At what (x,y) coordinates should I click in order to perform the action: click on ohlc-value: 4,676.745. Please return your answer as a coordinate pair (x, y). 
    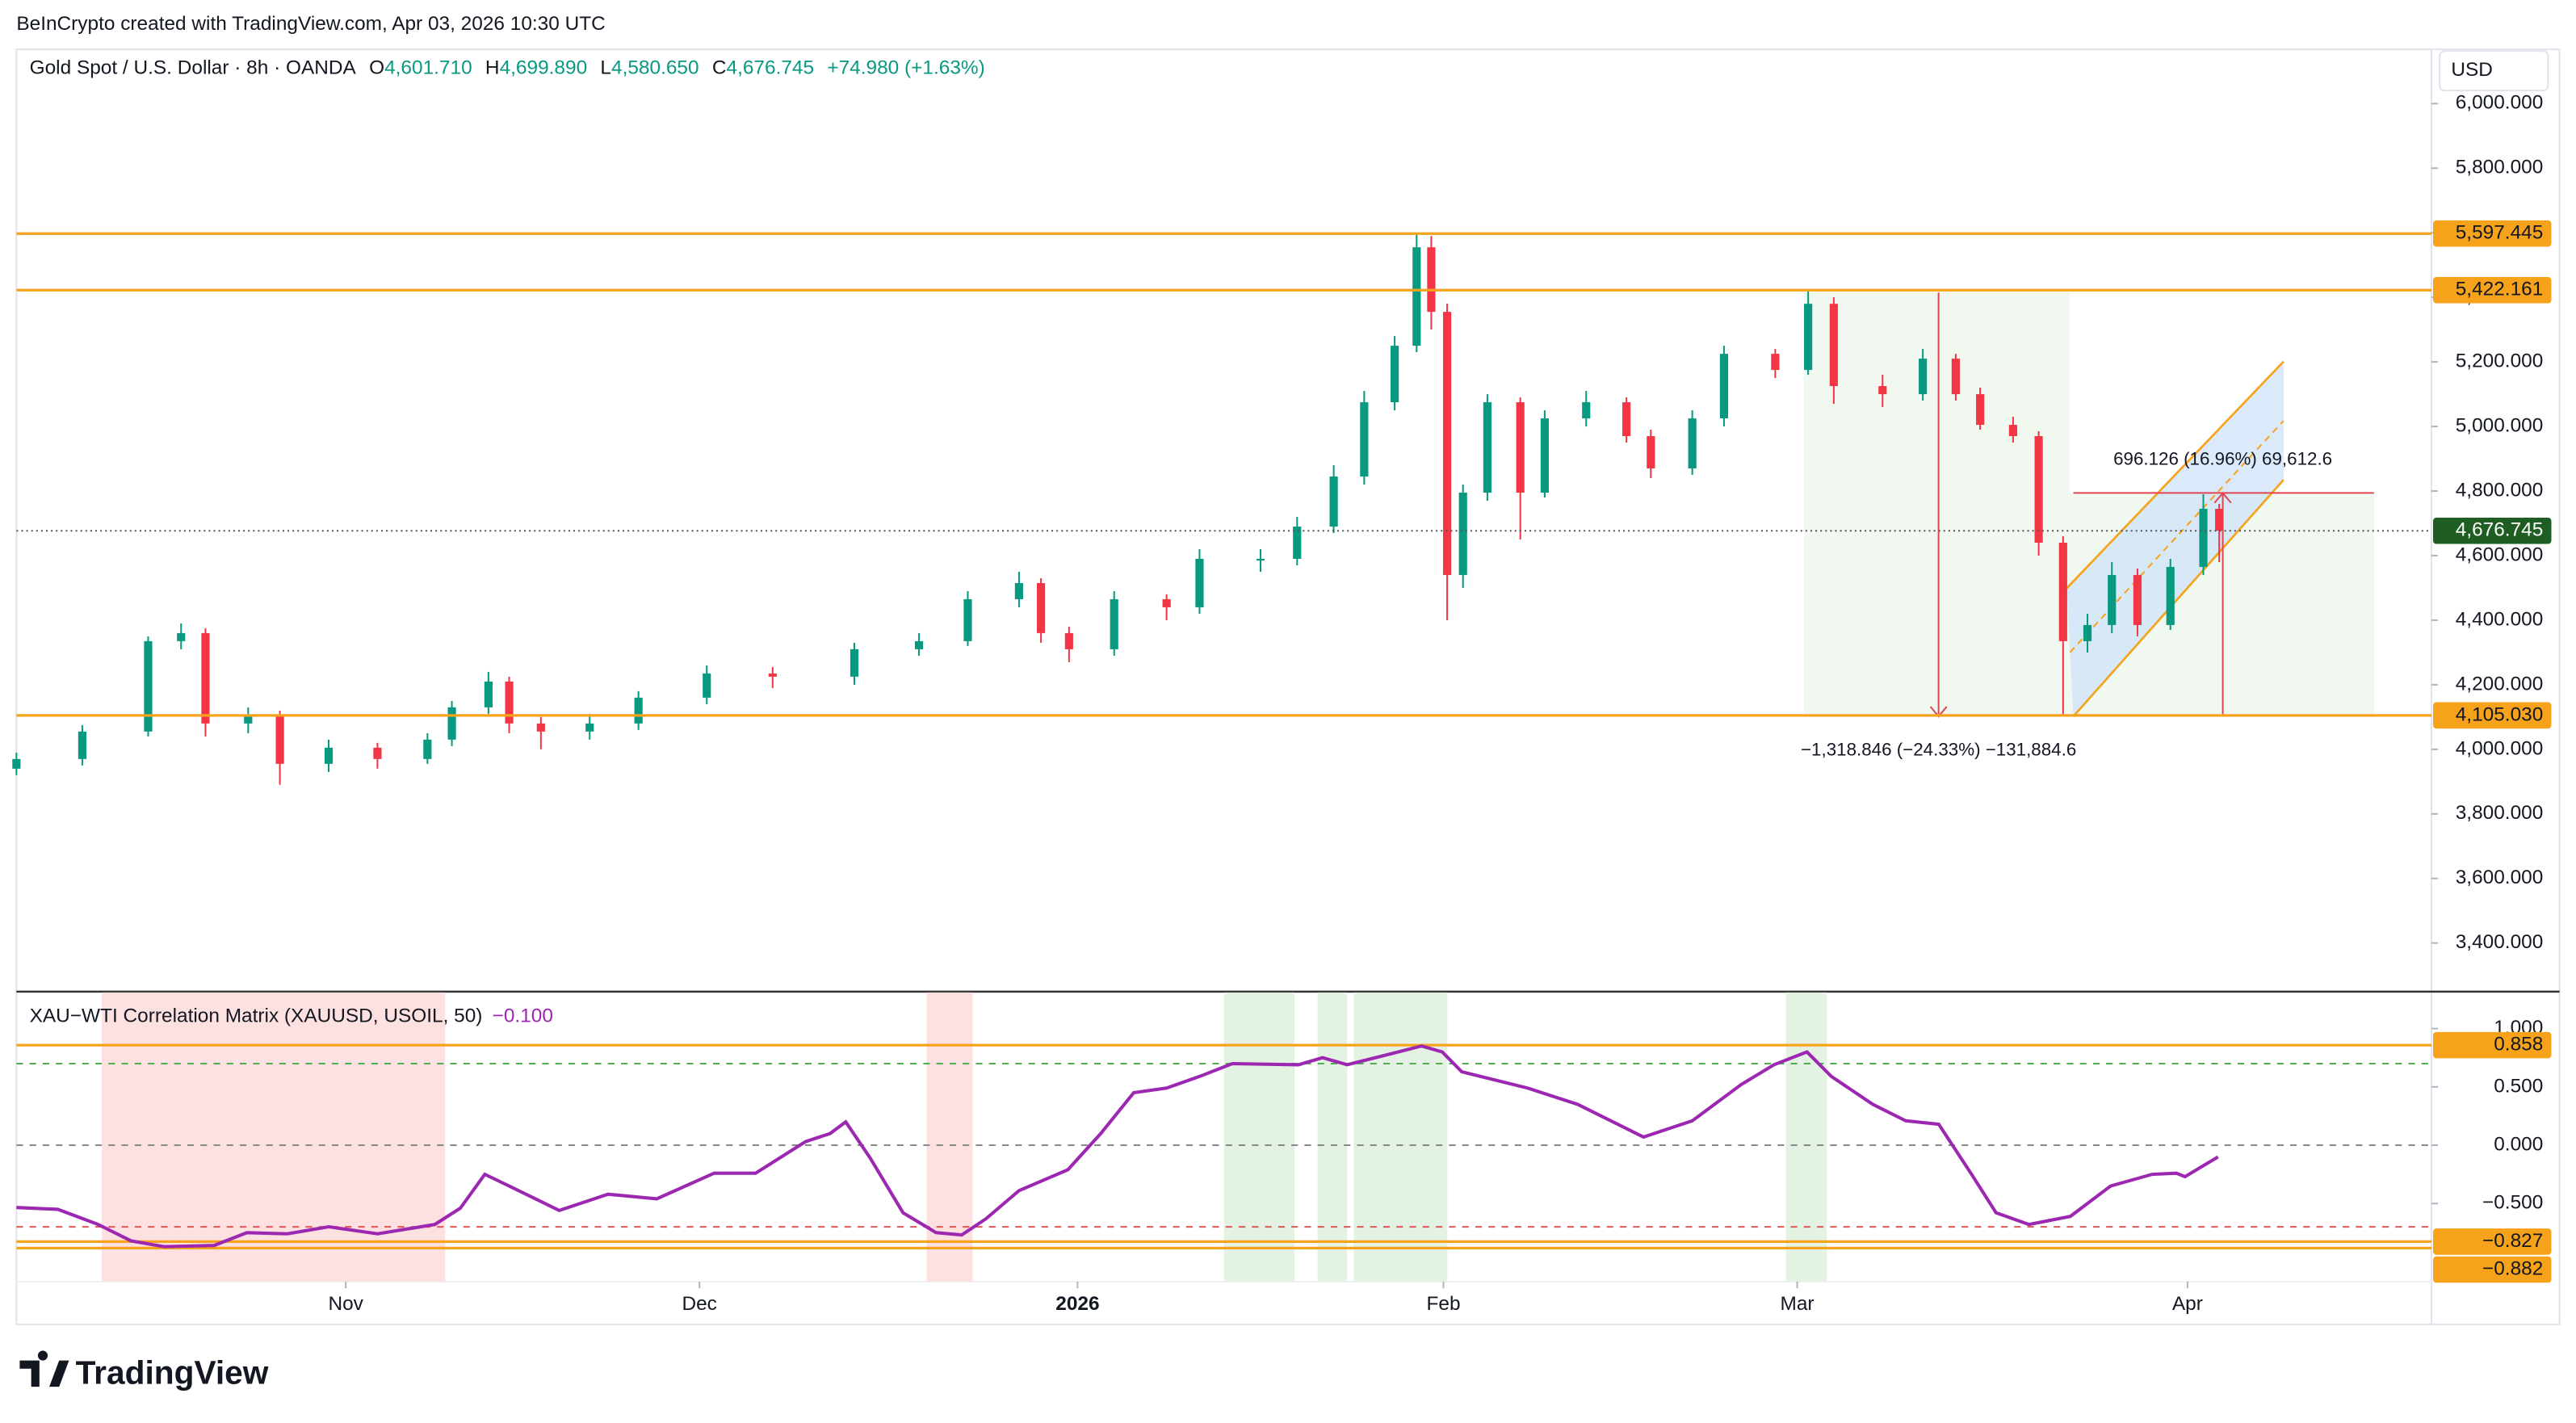
    Looking at the image, I should click on (771, 68).